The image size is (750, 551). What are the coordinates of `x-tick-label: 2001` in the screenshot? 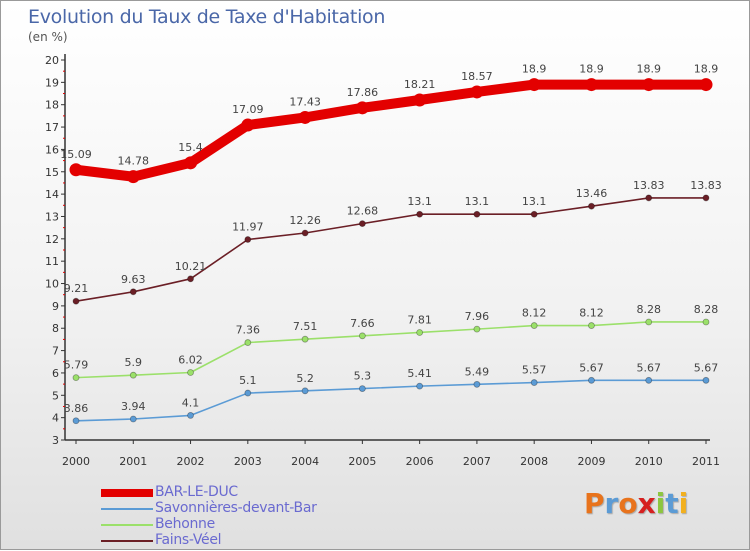 It's located at (133, 461).